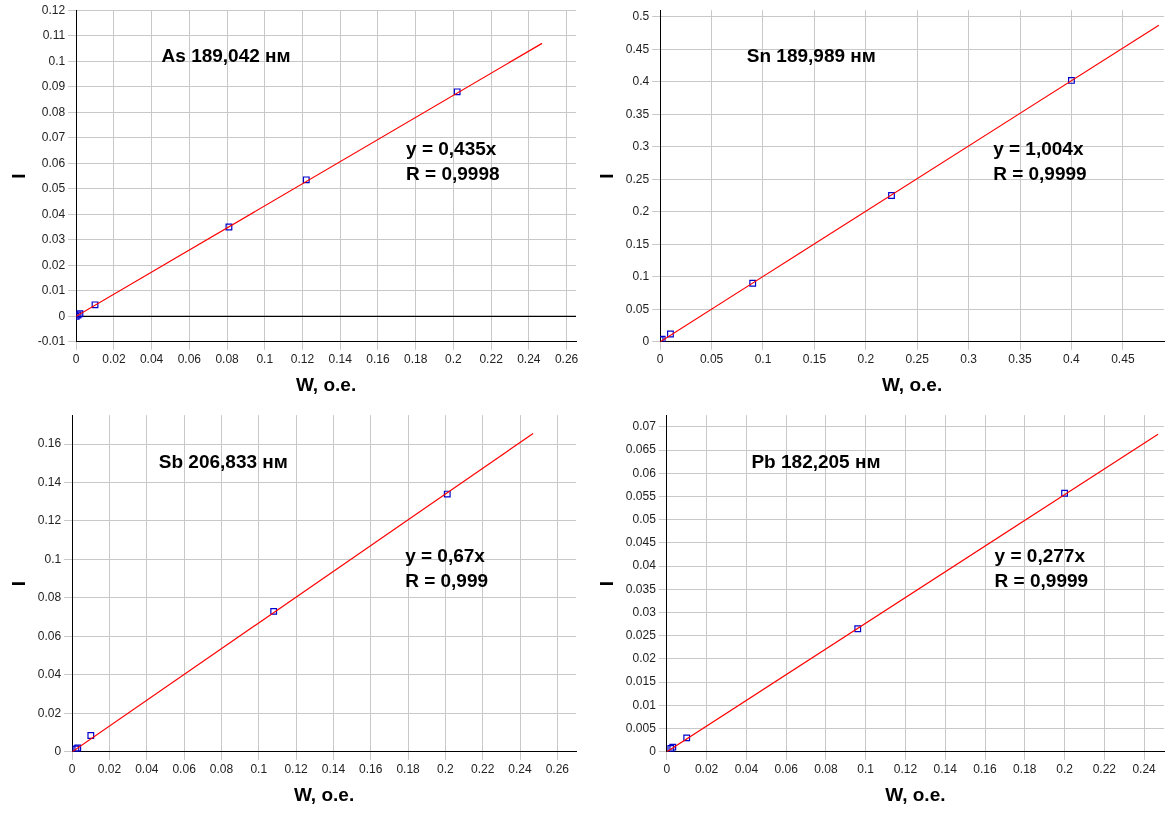 The image size is (1176, 821). What do you see at coordinates (637, 178) in the screenshot?
I see `y-tick-label: 0.25` at bounding box center [637, 178].